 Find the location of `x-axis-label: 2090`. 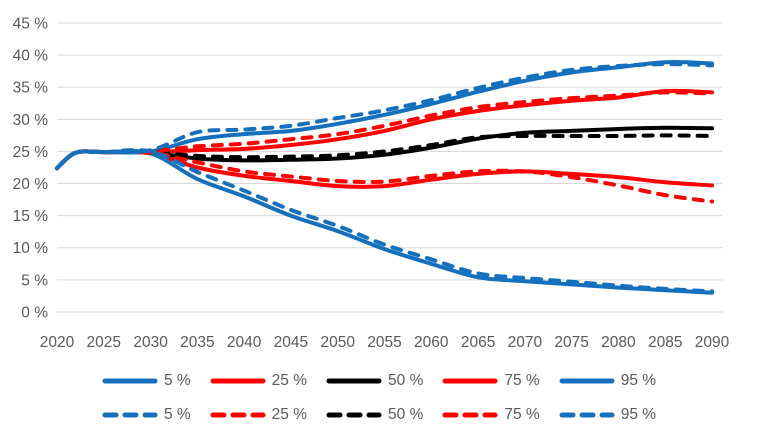

x-axis-label: 2090 is located at coordinates (712, 342).